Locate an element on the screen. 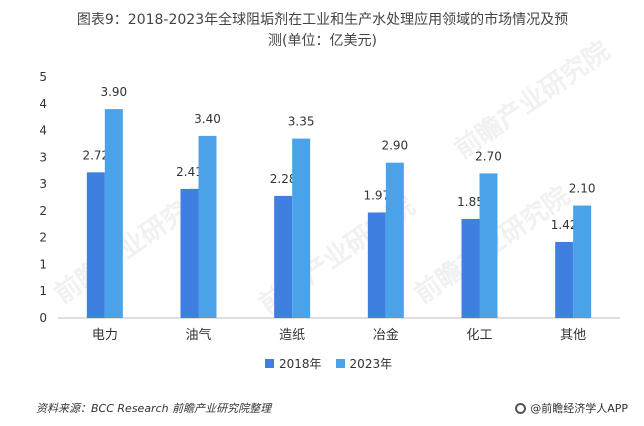 This screenshot has width=644, height=426. brand-credit: @前瞻经济学人APP is located at coordinates (571, 408).